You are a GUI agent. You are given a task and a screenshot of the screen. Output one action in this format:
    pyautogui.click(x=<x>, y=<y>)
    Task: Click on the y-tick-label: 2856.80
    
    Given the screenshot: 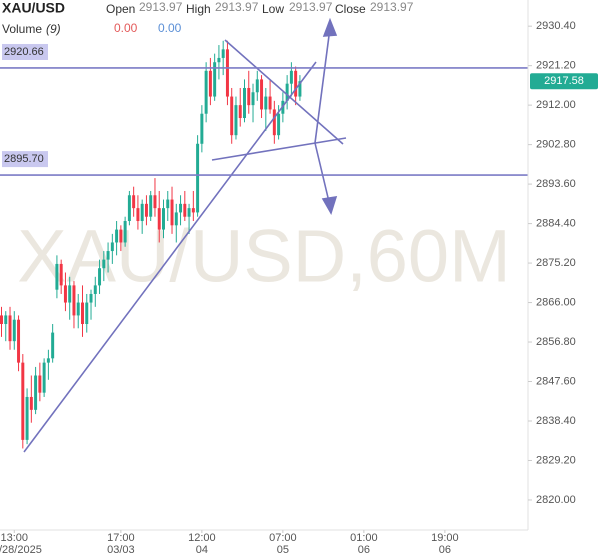 What is the action you would take?
    pyautogui.click(x=556, y=342)
    